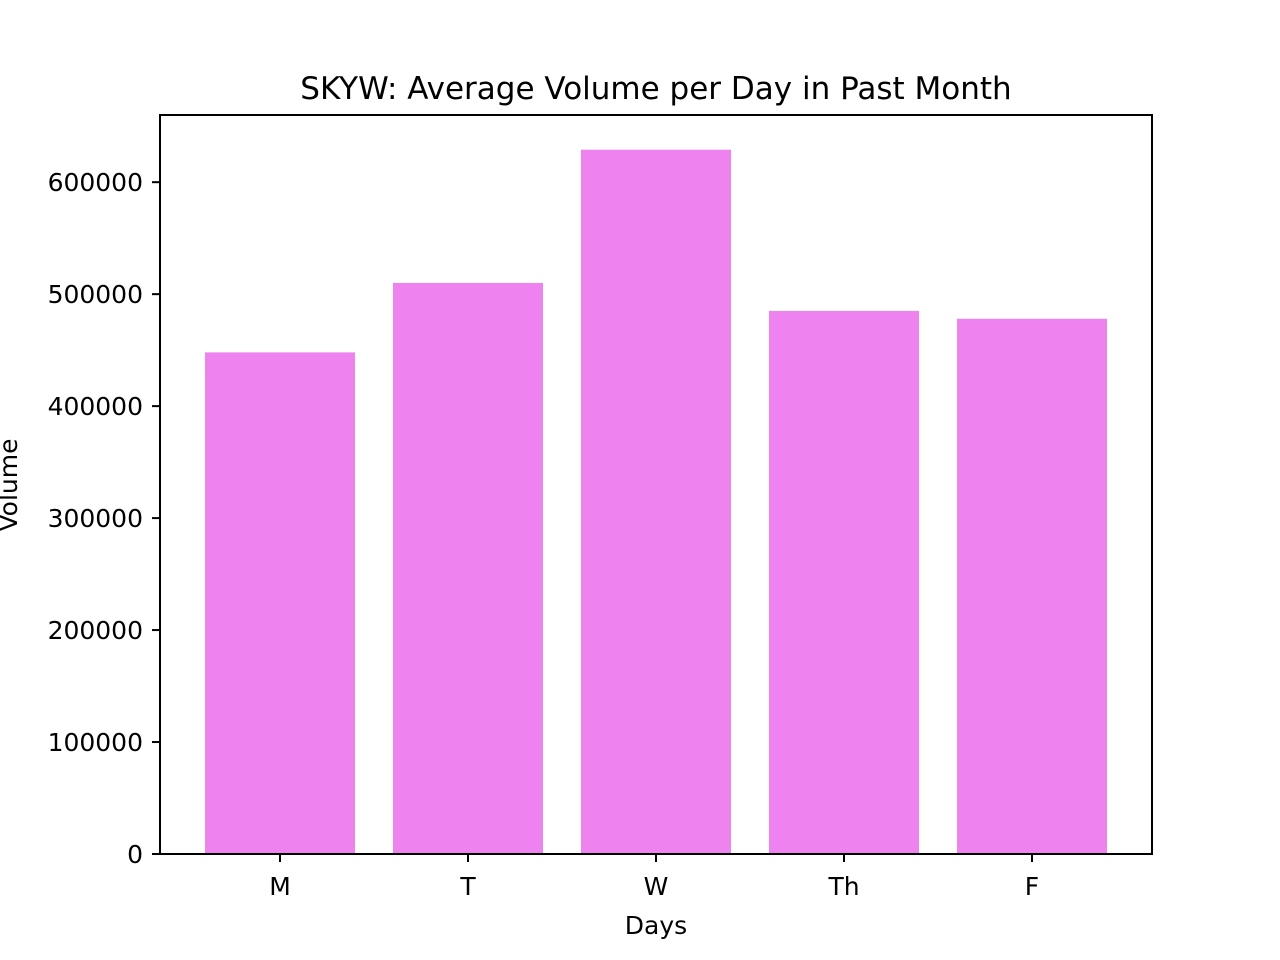 This screenshot has width=1280, height=960. What do you see at coordinates (280, 886) in the screenshot?
I see `x-tick-label: M` at bounding box center [280, 886].